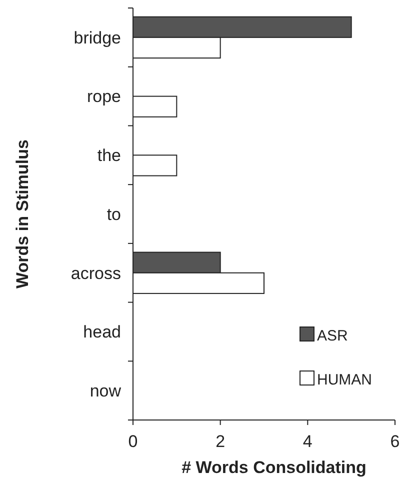  Describe the element at coordinates (103, 96) in the screenshot. I see `y-tick-label: rope` at that location.